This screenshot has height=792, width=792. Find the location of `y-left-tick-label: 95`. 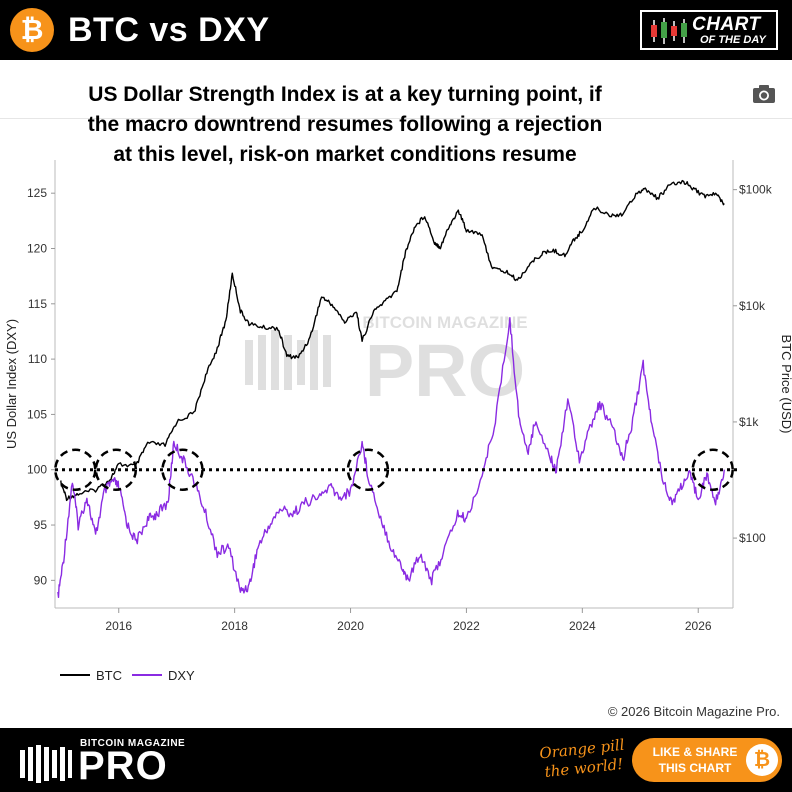

y-left-tick-label: 95 is located at coordinates (41, 525).